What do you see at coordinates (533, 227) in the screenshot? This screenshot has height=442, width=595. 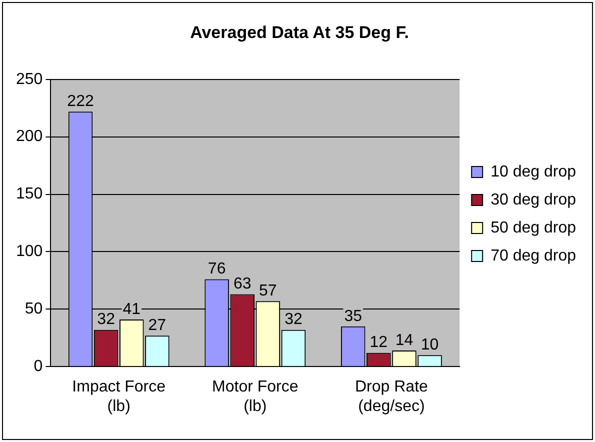 I see `legend-label: 50 deg drop` at bounding box center [533, 227].